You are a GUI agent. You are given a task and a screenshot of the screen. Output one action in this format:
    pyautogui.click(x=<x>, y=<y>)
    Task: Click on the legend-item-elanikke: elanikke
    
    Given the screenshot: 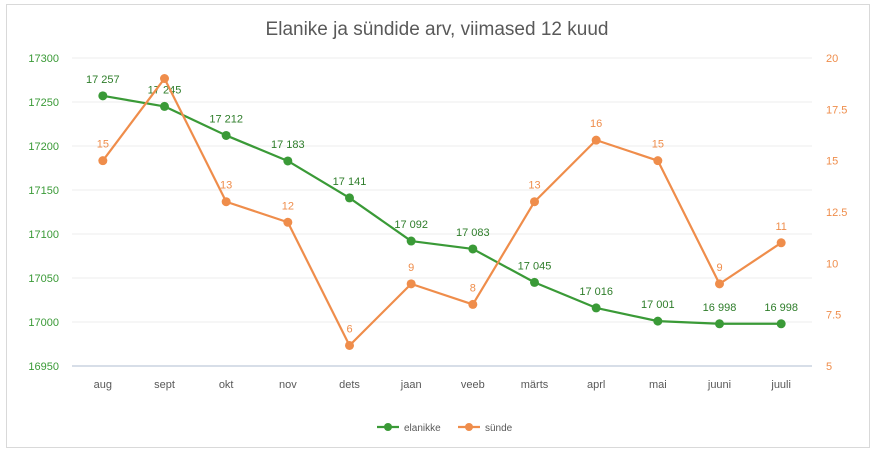 What is the action you would take?
    pyautogui.click(x=409, y=428)
    